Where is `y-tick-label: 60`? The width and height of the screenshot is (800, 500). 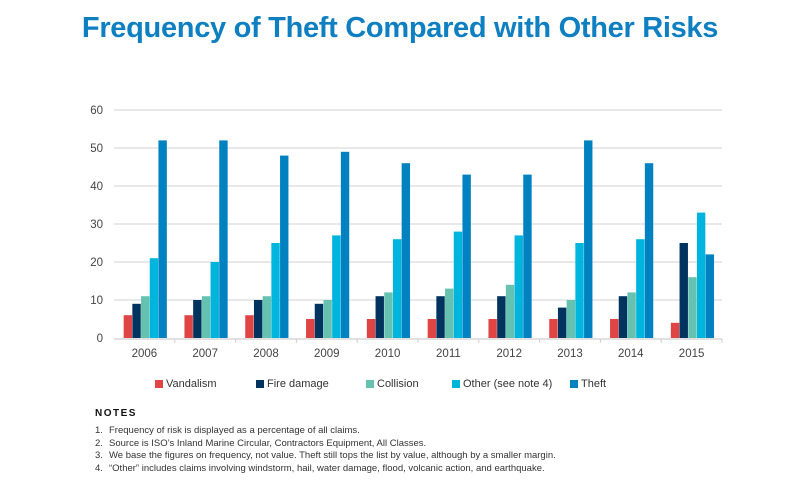
y-tick-label: 60 is located at coordinates (96, 111).